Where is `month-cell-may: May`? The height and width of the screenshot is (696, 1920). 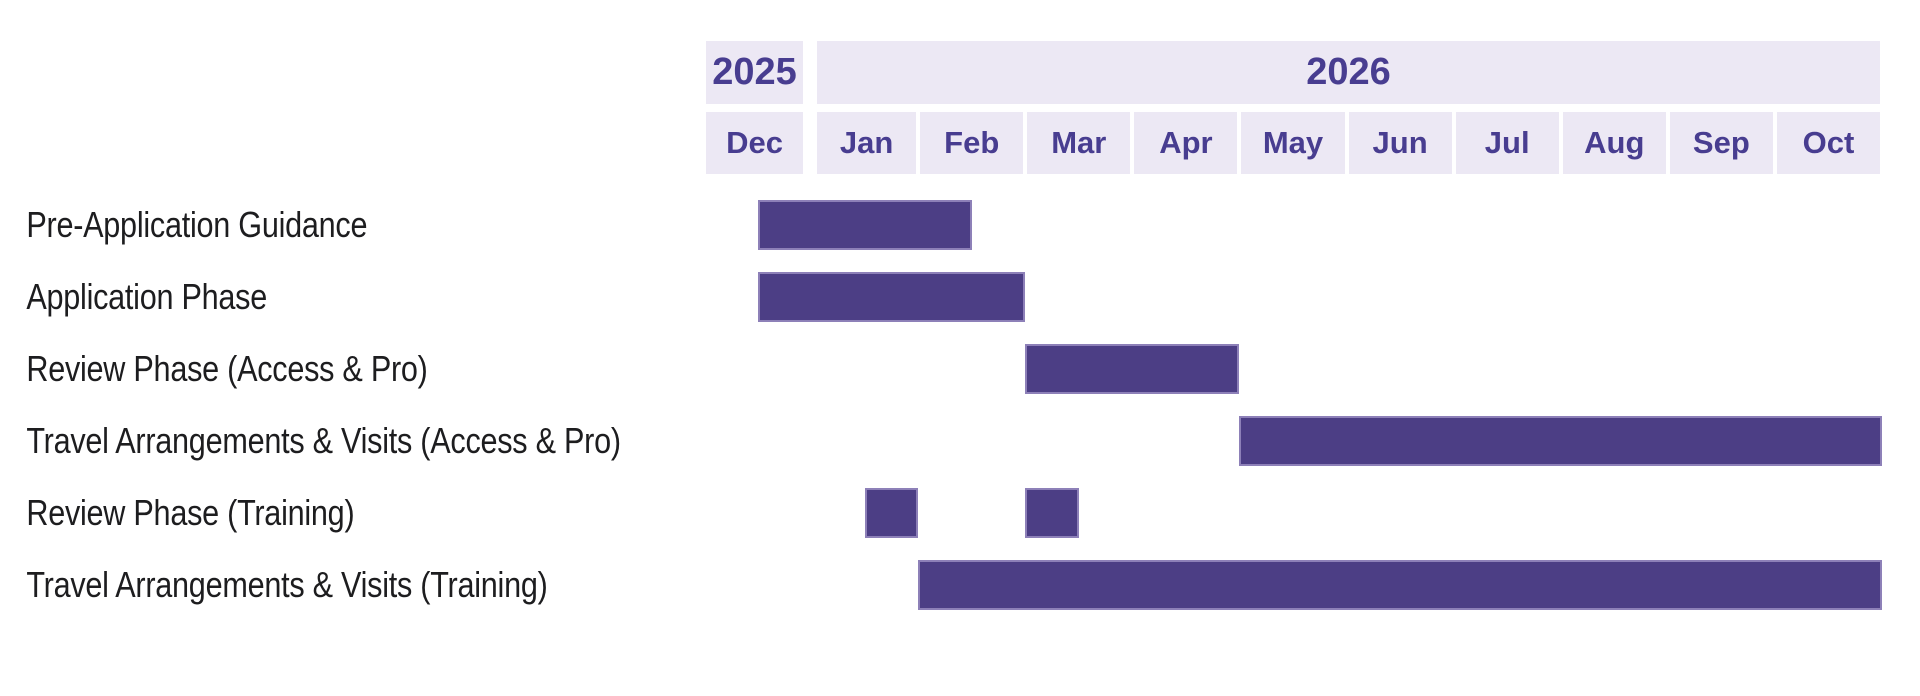 month-cell-may: May is located at coordinates (1293, 143).